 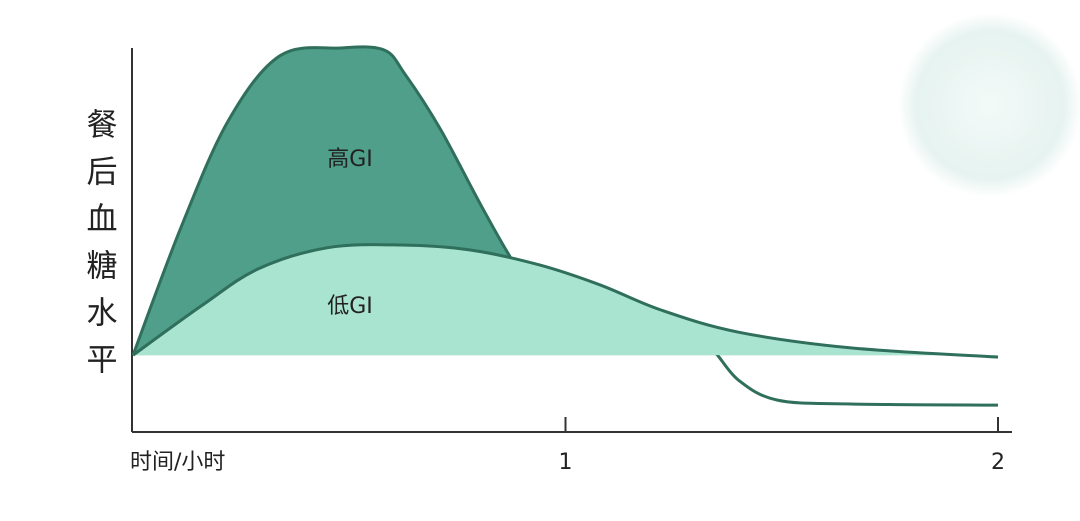 I want to click on x-tick-label: 1, so click(x=566, y=462).